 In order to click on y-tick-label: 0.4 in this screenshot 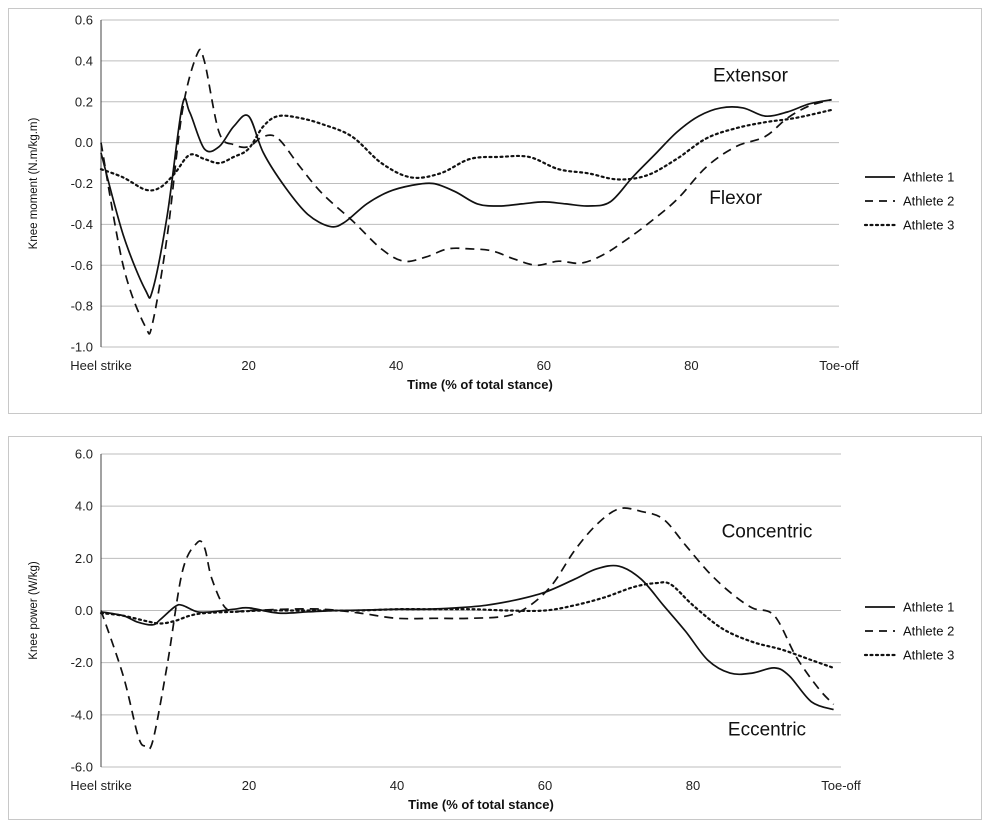, I will do `click(84, 60)`.